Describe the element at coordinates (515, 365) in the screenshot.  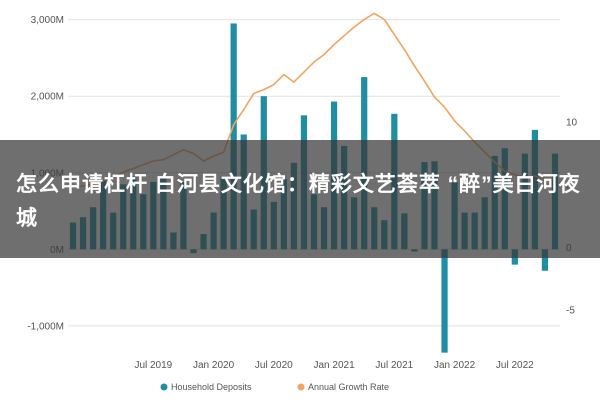
I see `x-tick-label: Jul 2022` at that location.